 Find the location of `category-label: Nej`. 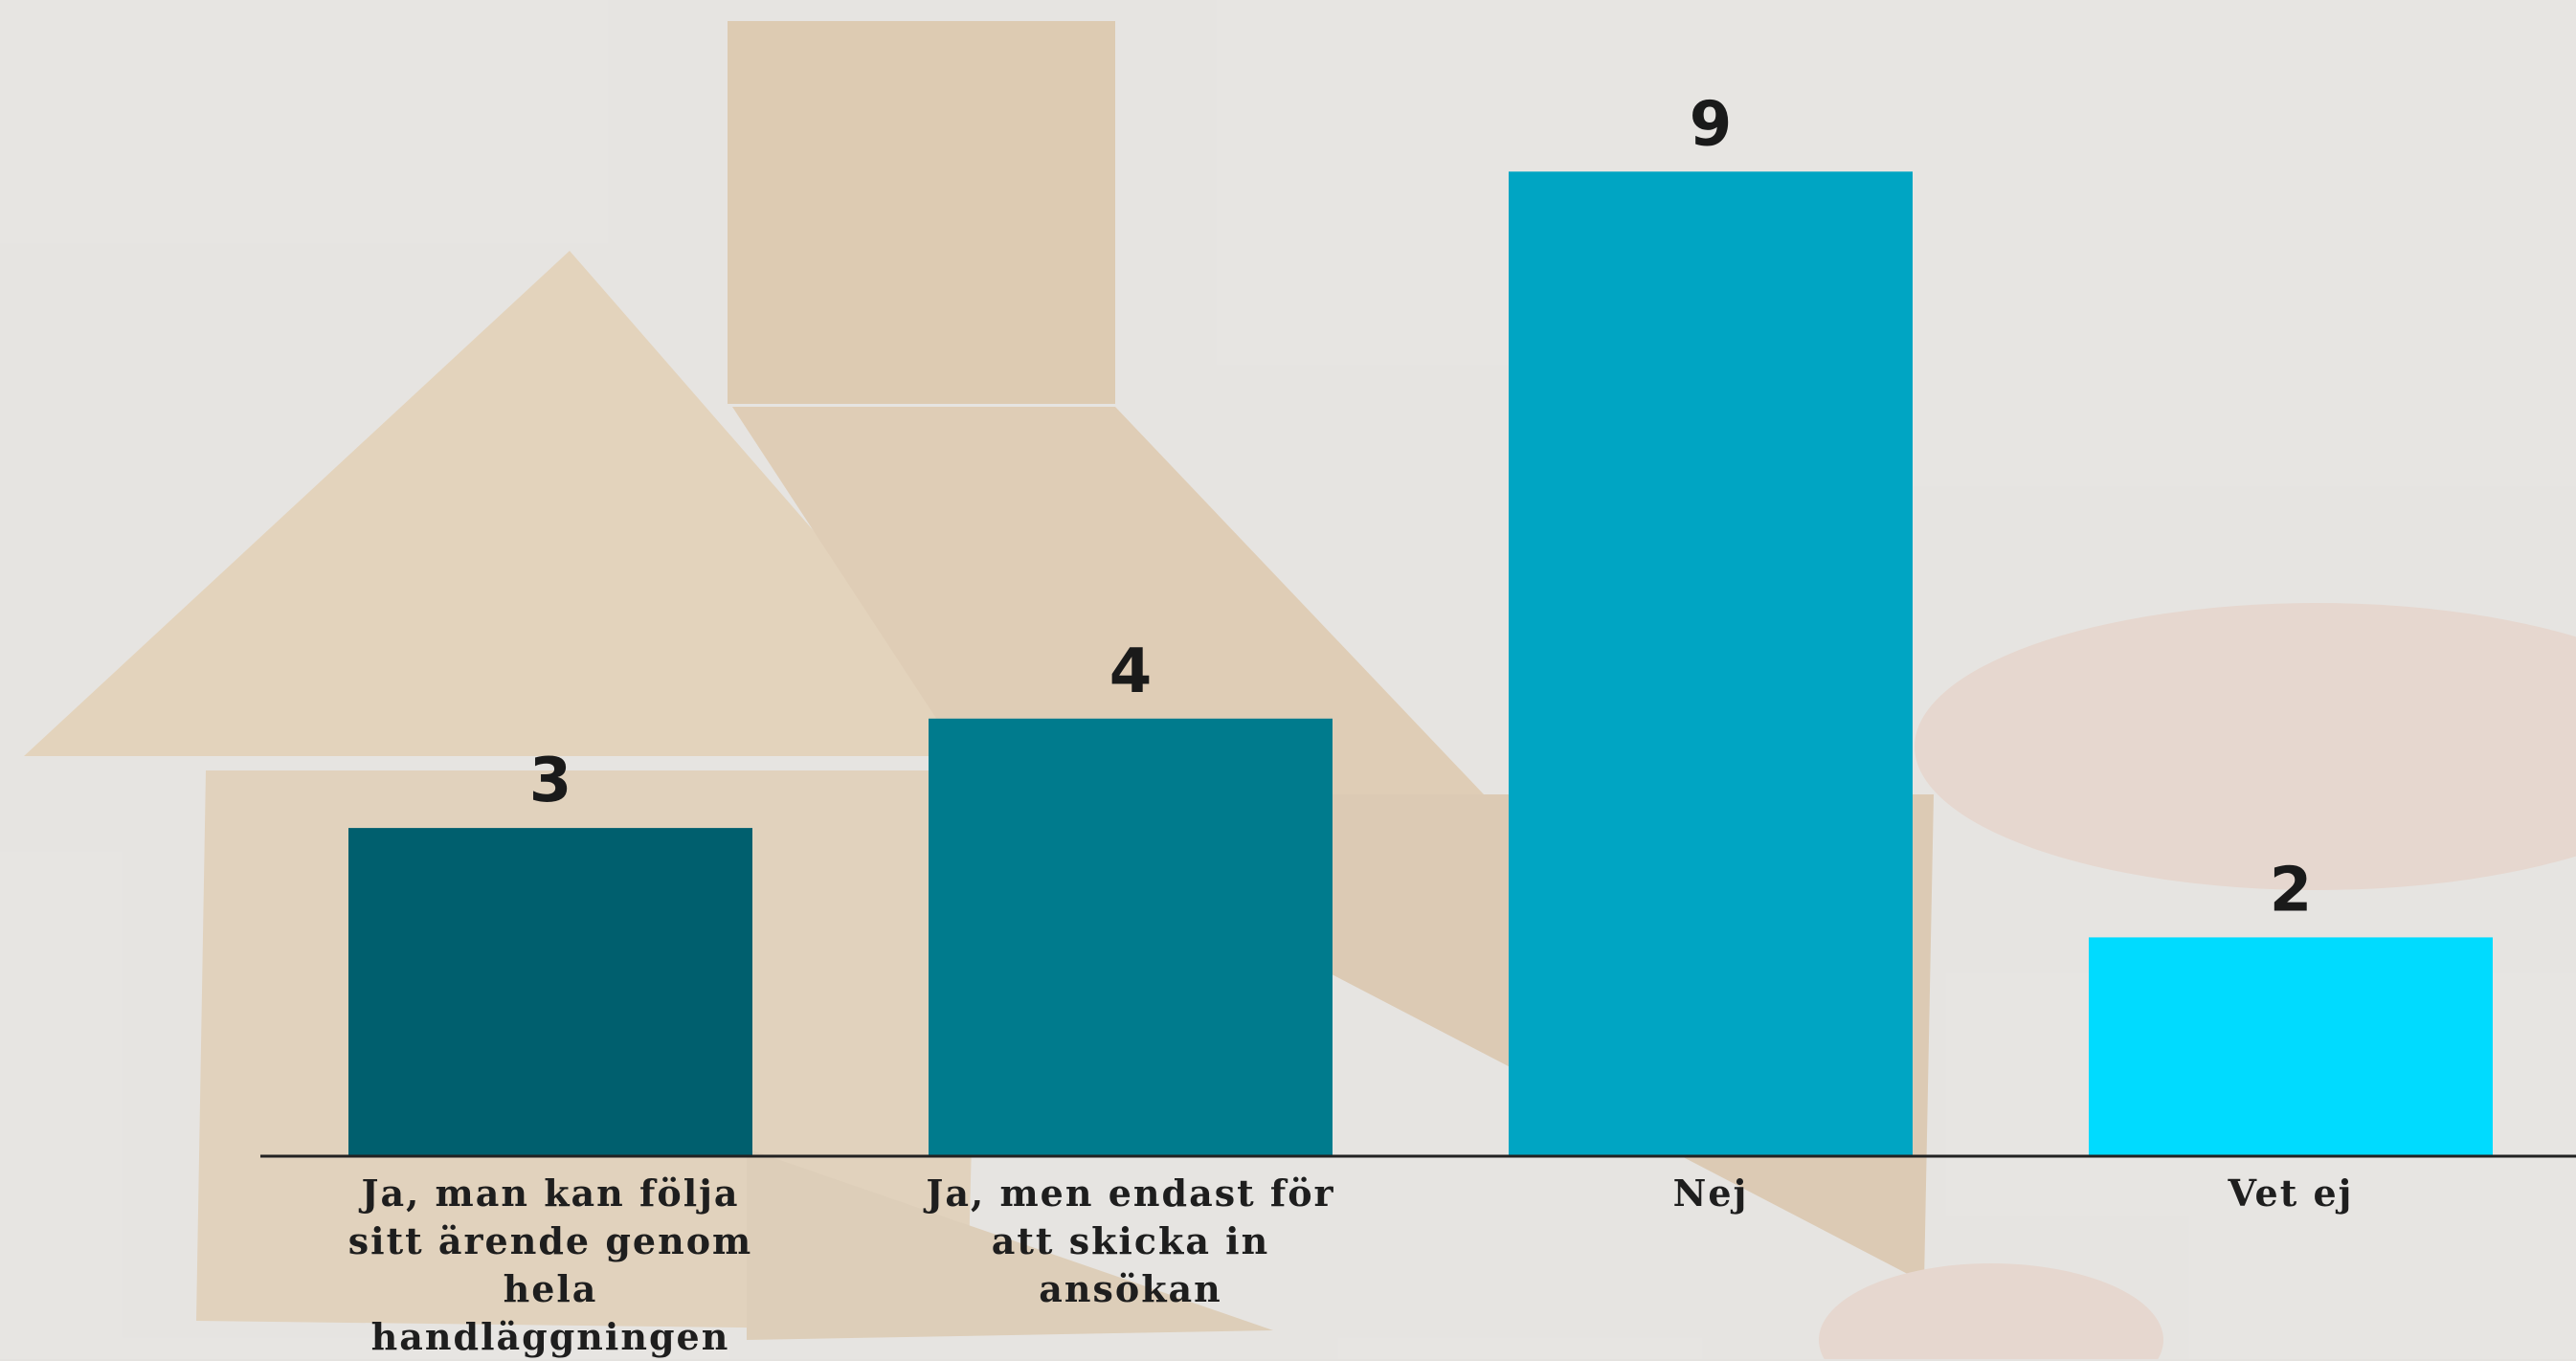

category-label: Nej is located at coordinates (1711, 1193).